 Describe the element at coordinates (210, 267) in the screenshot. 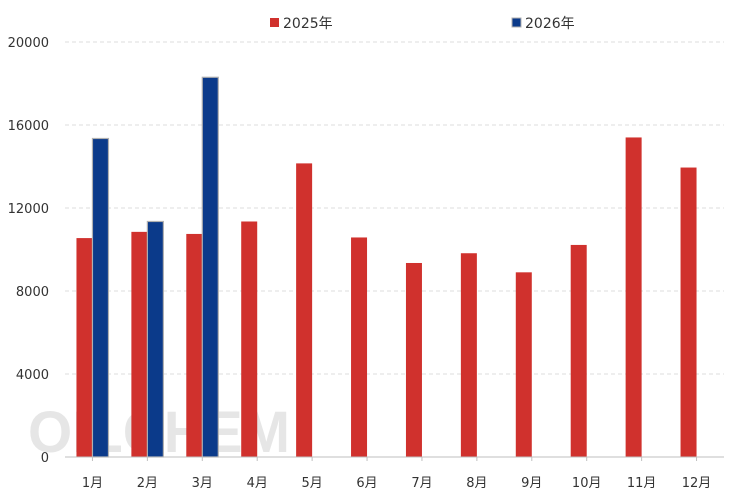

I see `bar-2026年-3月` at that location.